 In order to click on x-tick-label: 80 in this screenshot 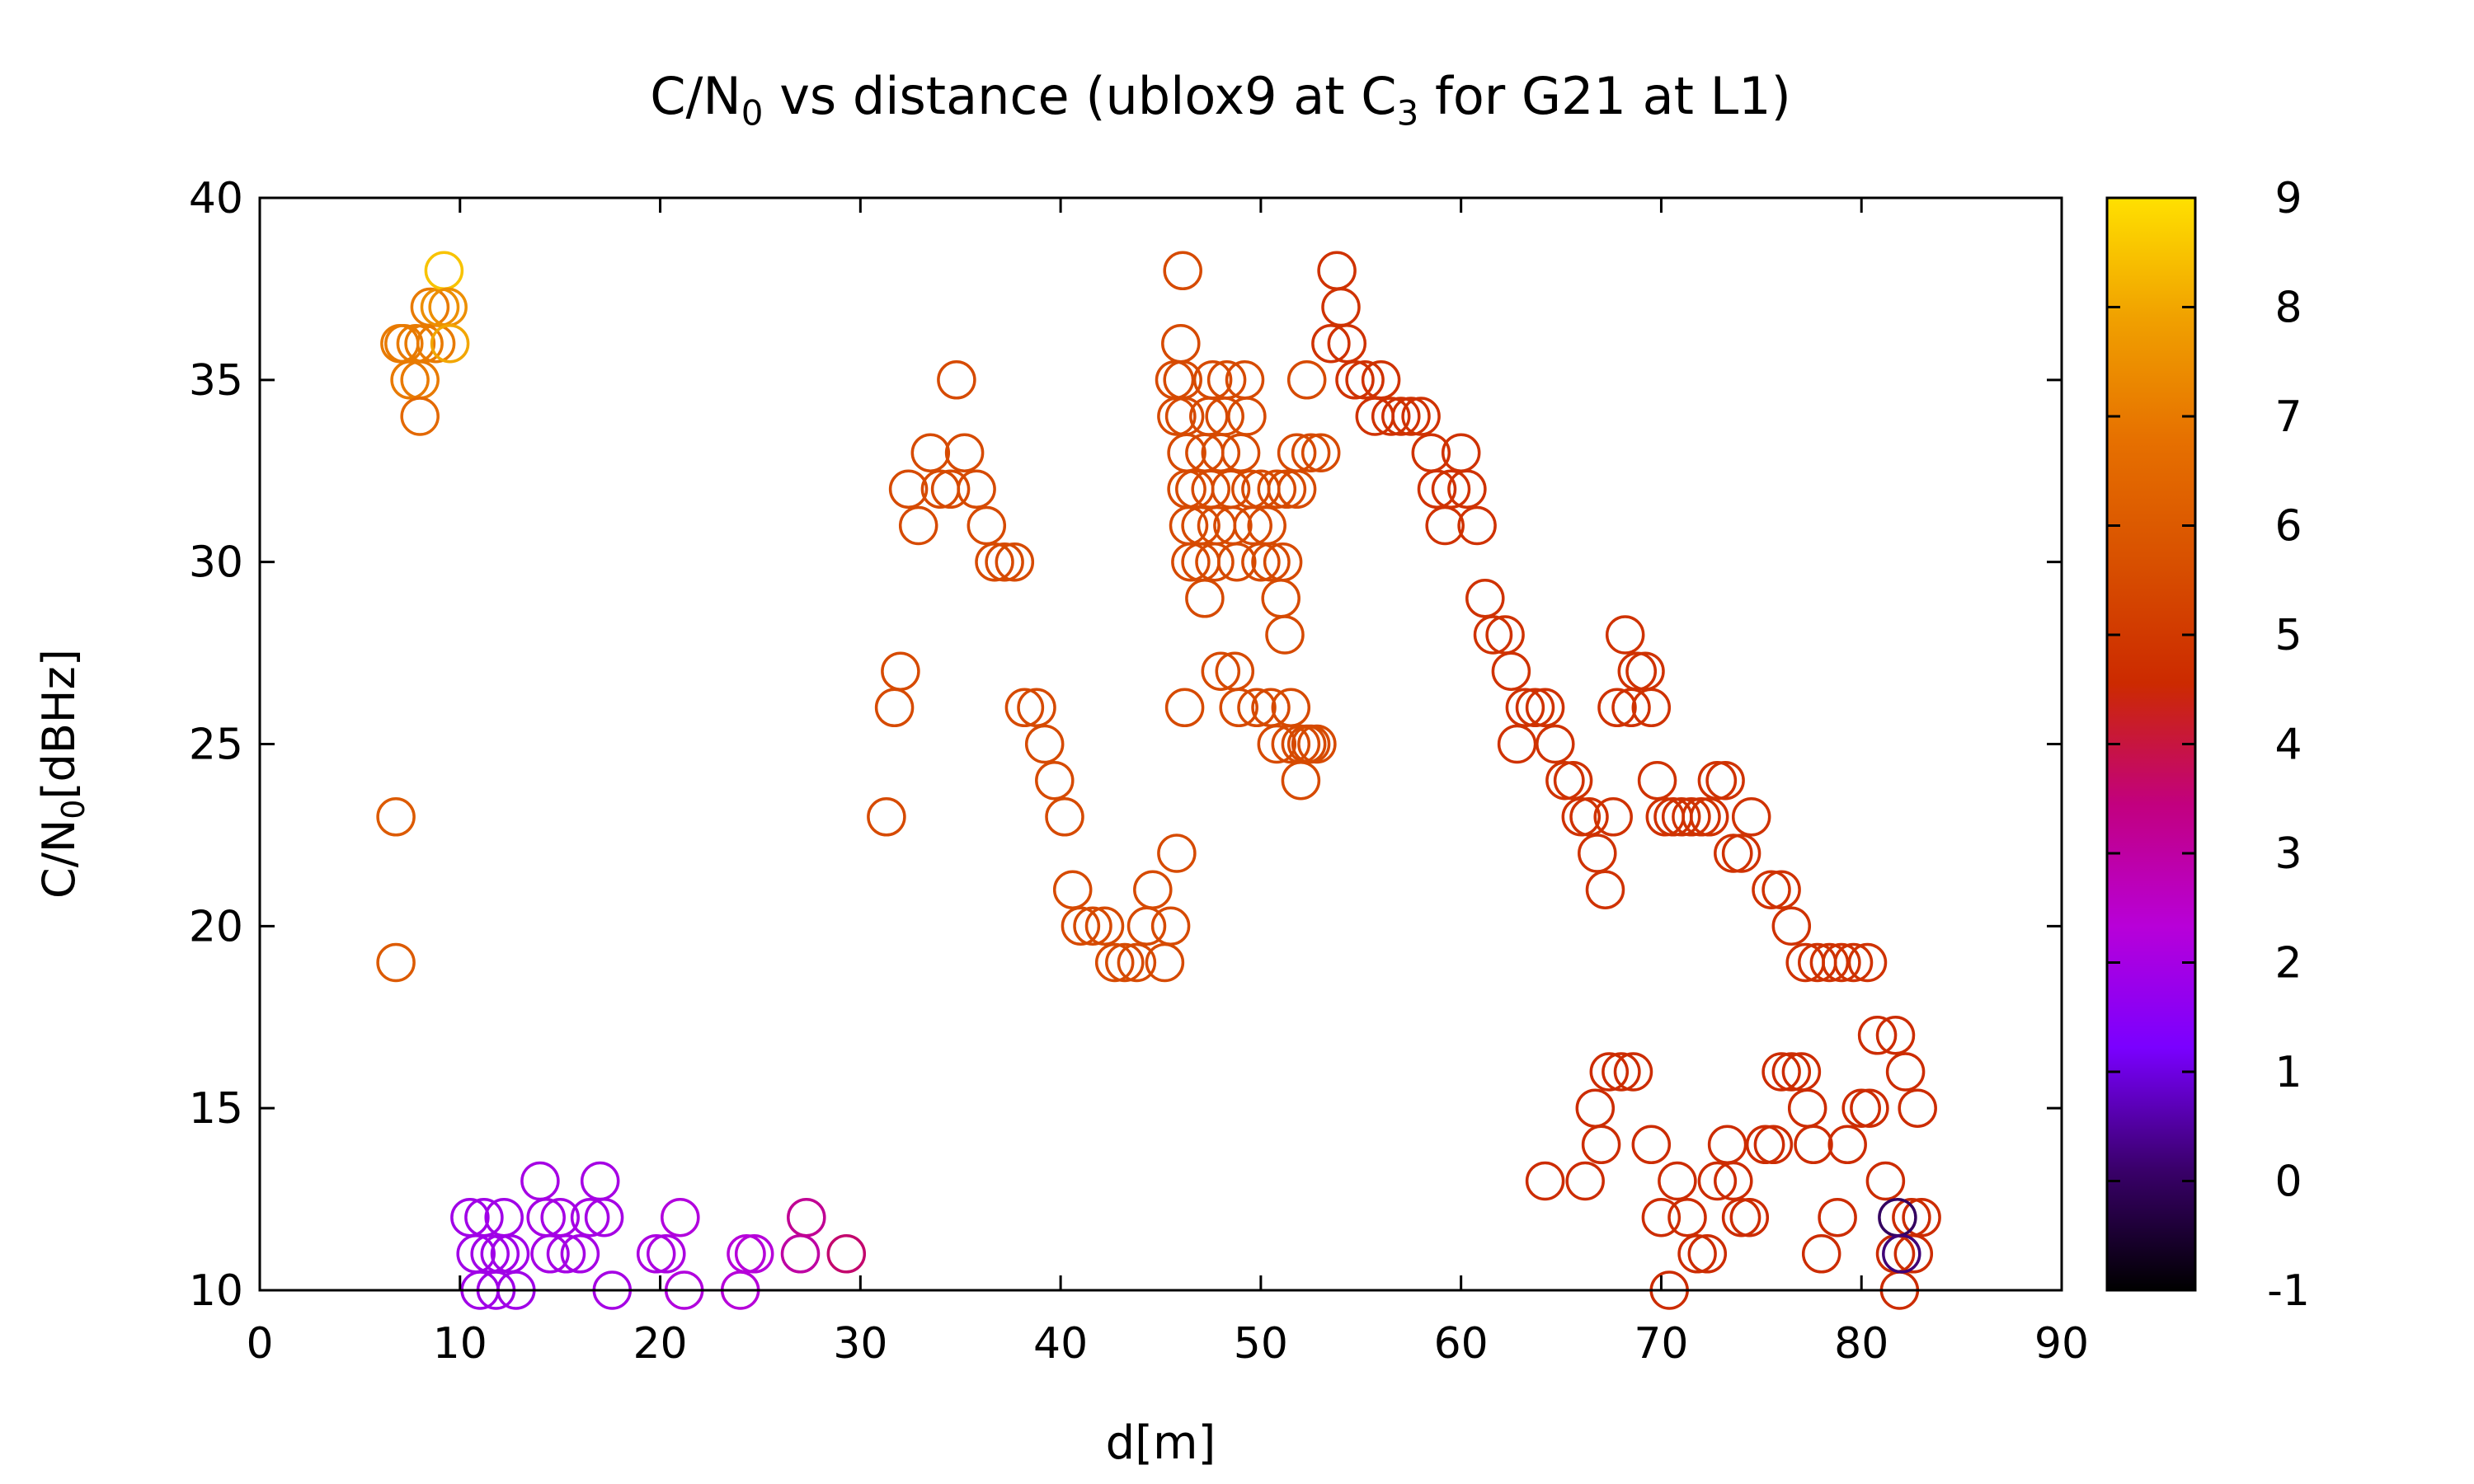, I will do `click(1861, 1344)`.